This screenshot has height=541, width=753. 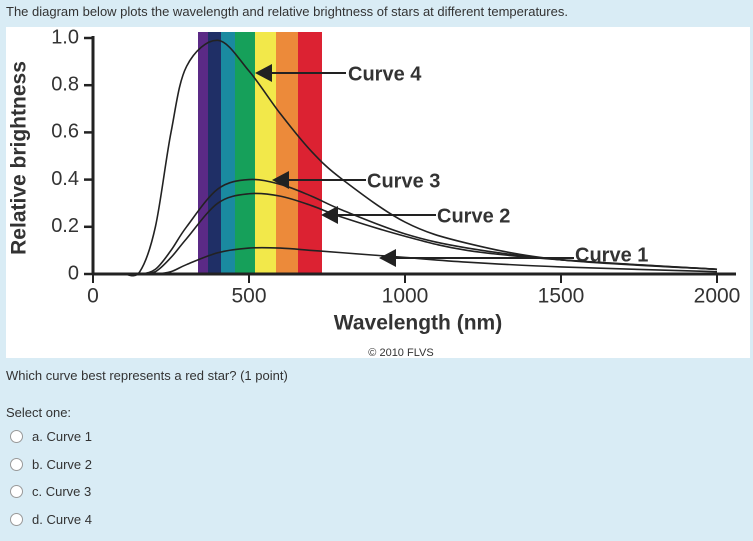 What do you see at coordinates (62, 491) in the screenshot?
I see `option-label: c. Curve 3` at bounding box center [62, 491].